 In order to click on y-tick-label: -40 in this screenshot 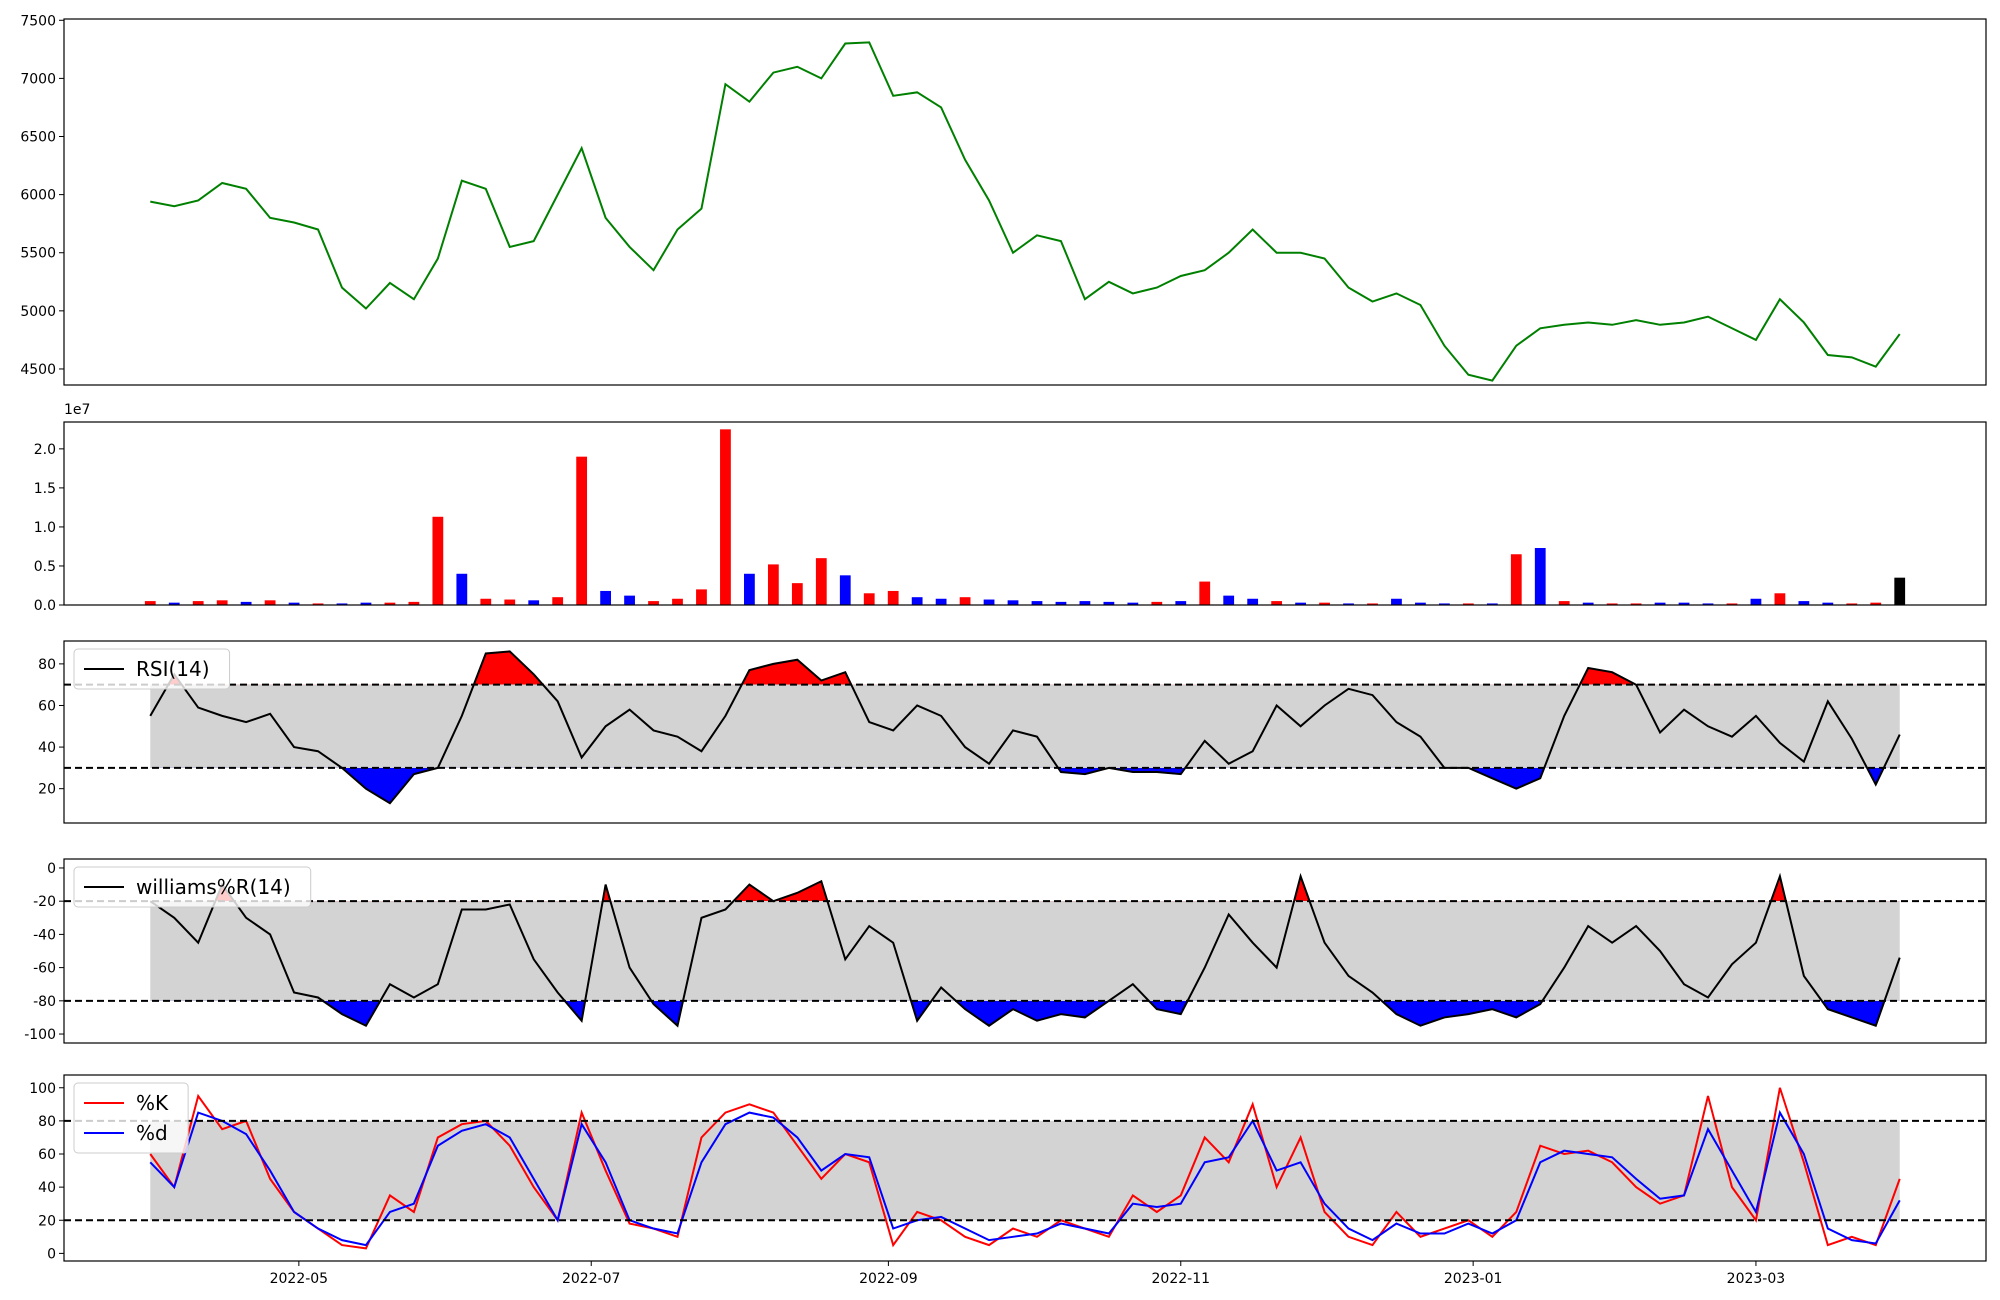, I will do `click(44, 935)`.